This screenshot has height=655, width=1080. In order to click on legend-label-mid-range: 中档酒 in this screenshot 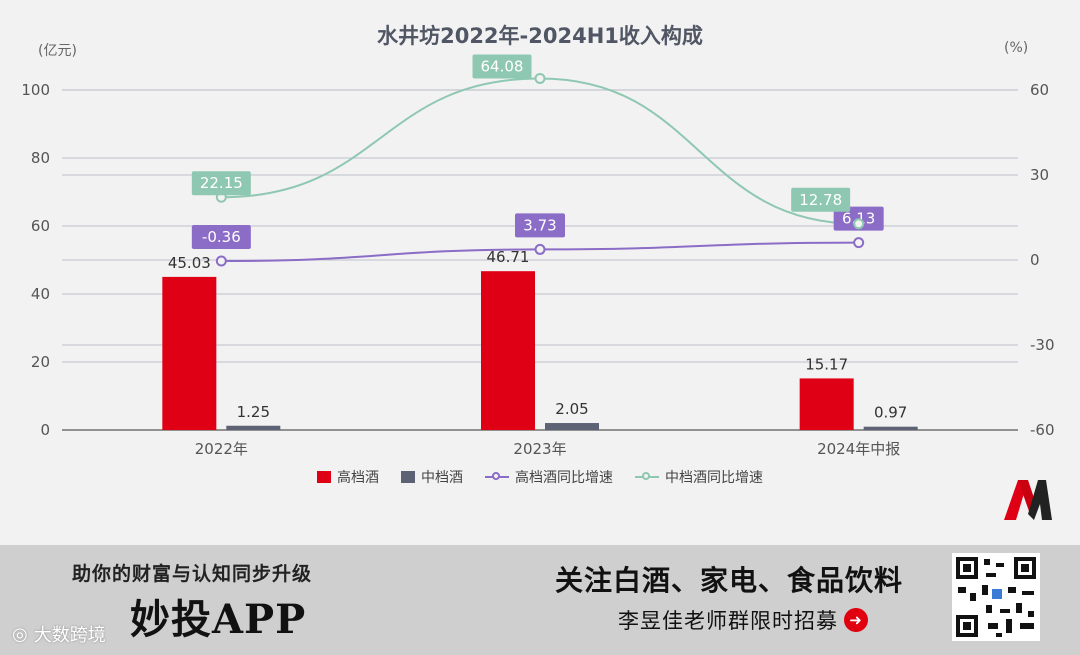, I will do `click(442, 478)`.